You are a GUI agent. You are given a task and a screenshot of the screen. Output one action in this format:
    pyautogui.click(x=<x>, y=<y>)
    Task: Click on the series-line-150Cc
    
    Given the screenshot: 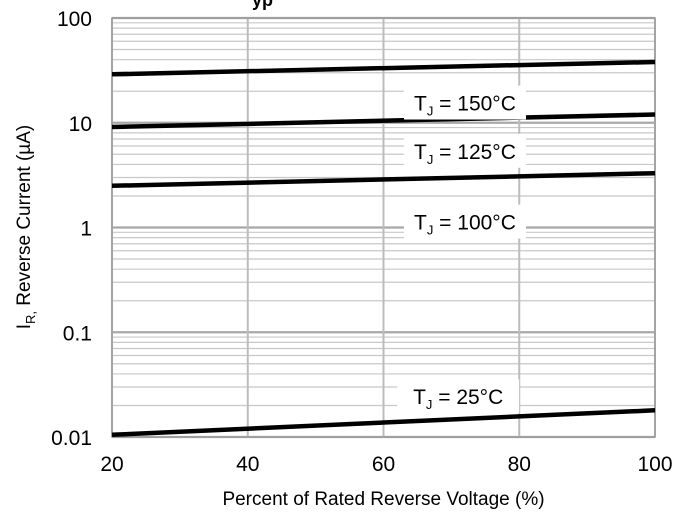 What is the action you would take?
    pyautogui.click(x=383, y=68)
    